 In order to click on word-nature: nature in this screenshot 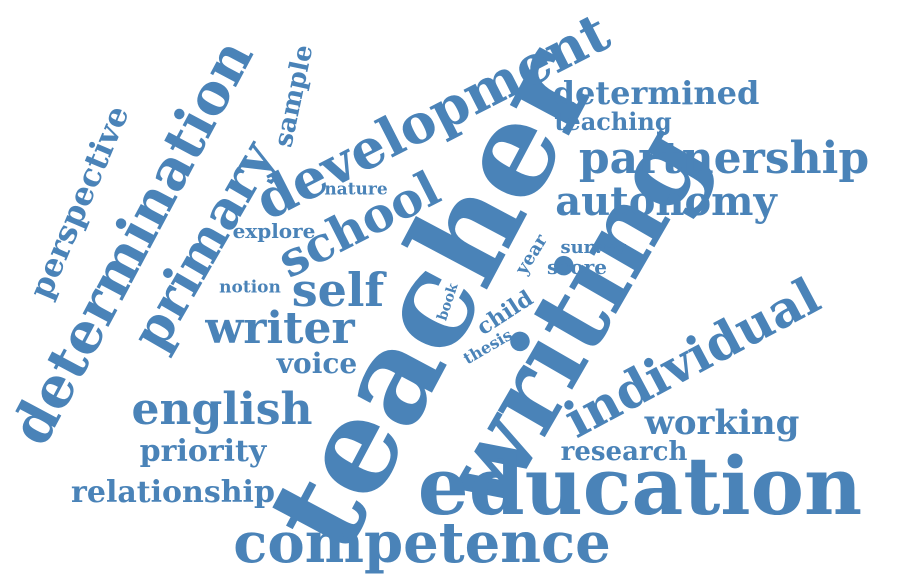, I will do `click(356, 189)`.